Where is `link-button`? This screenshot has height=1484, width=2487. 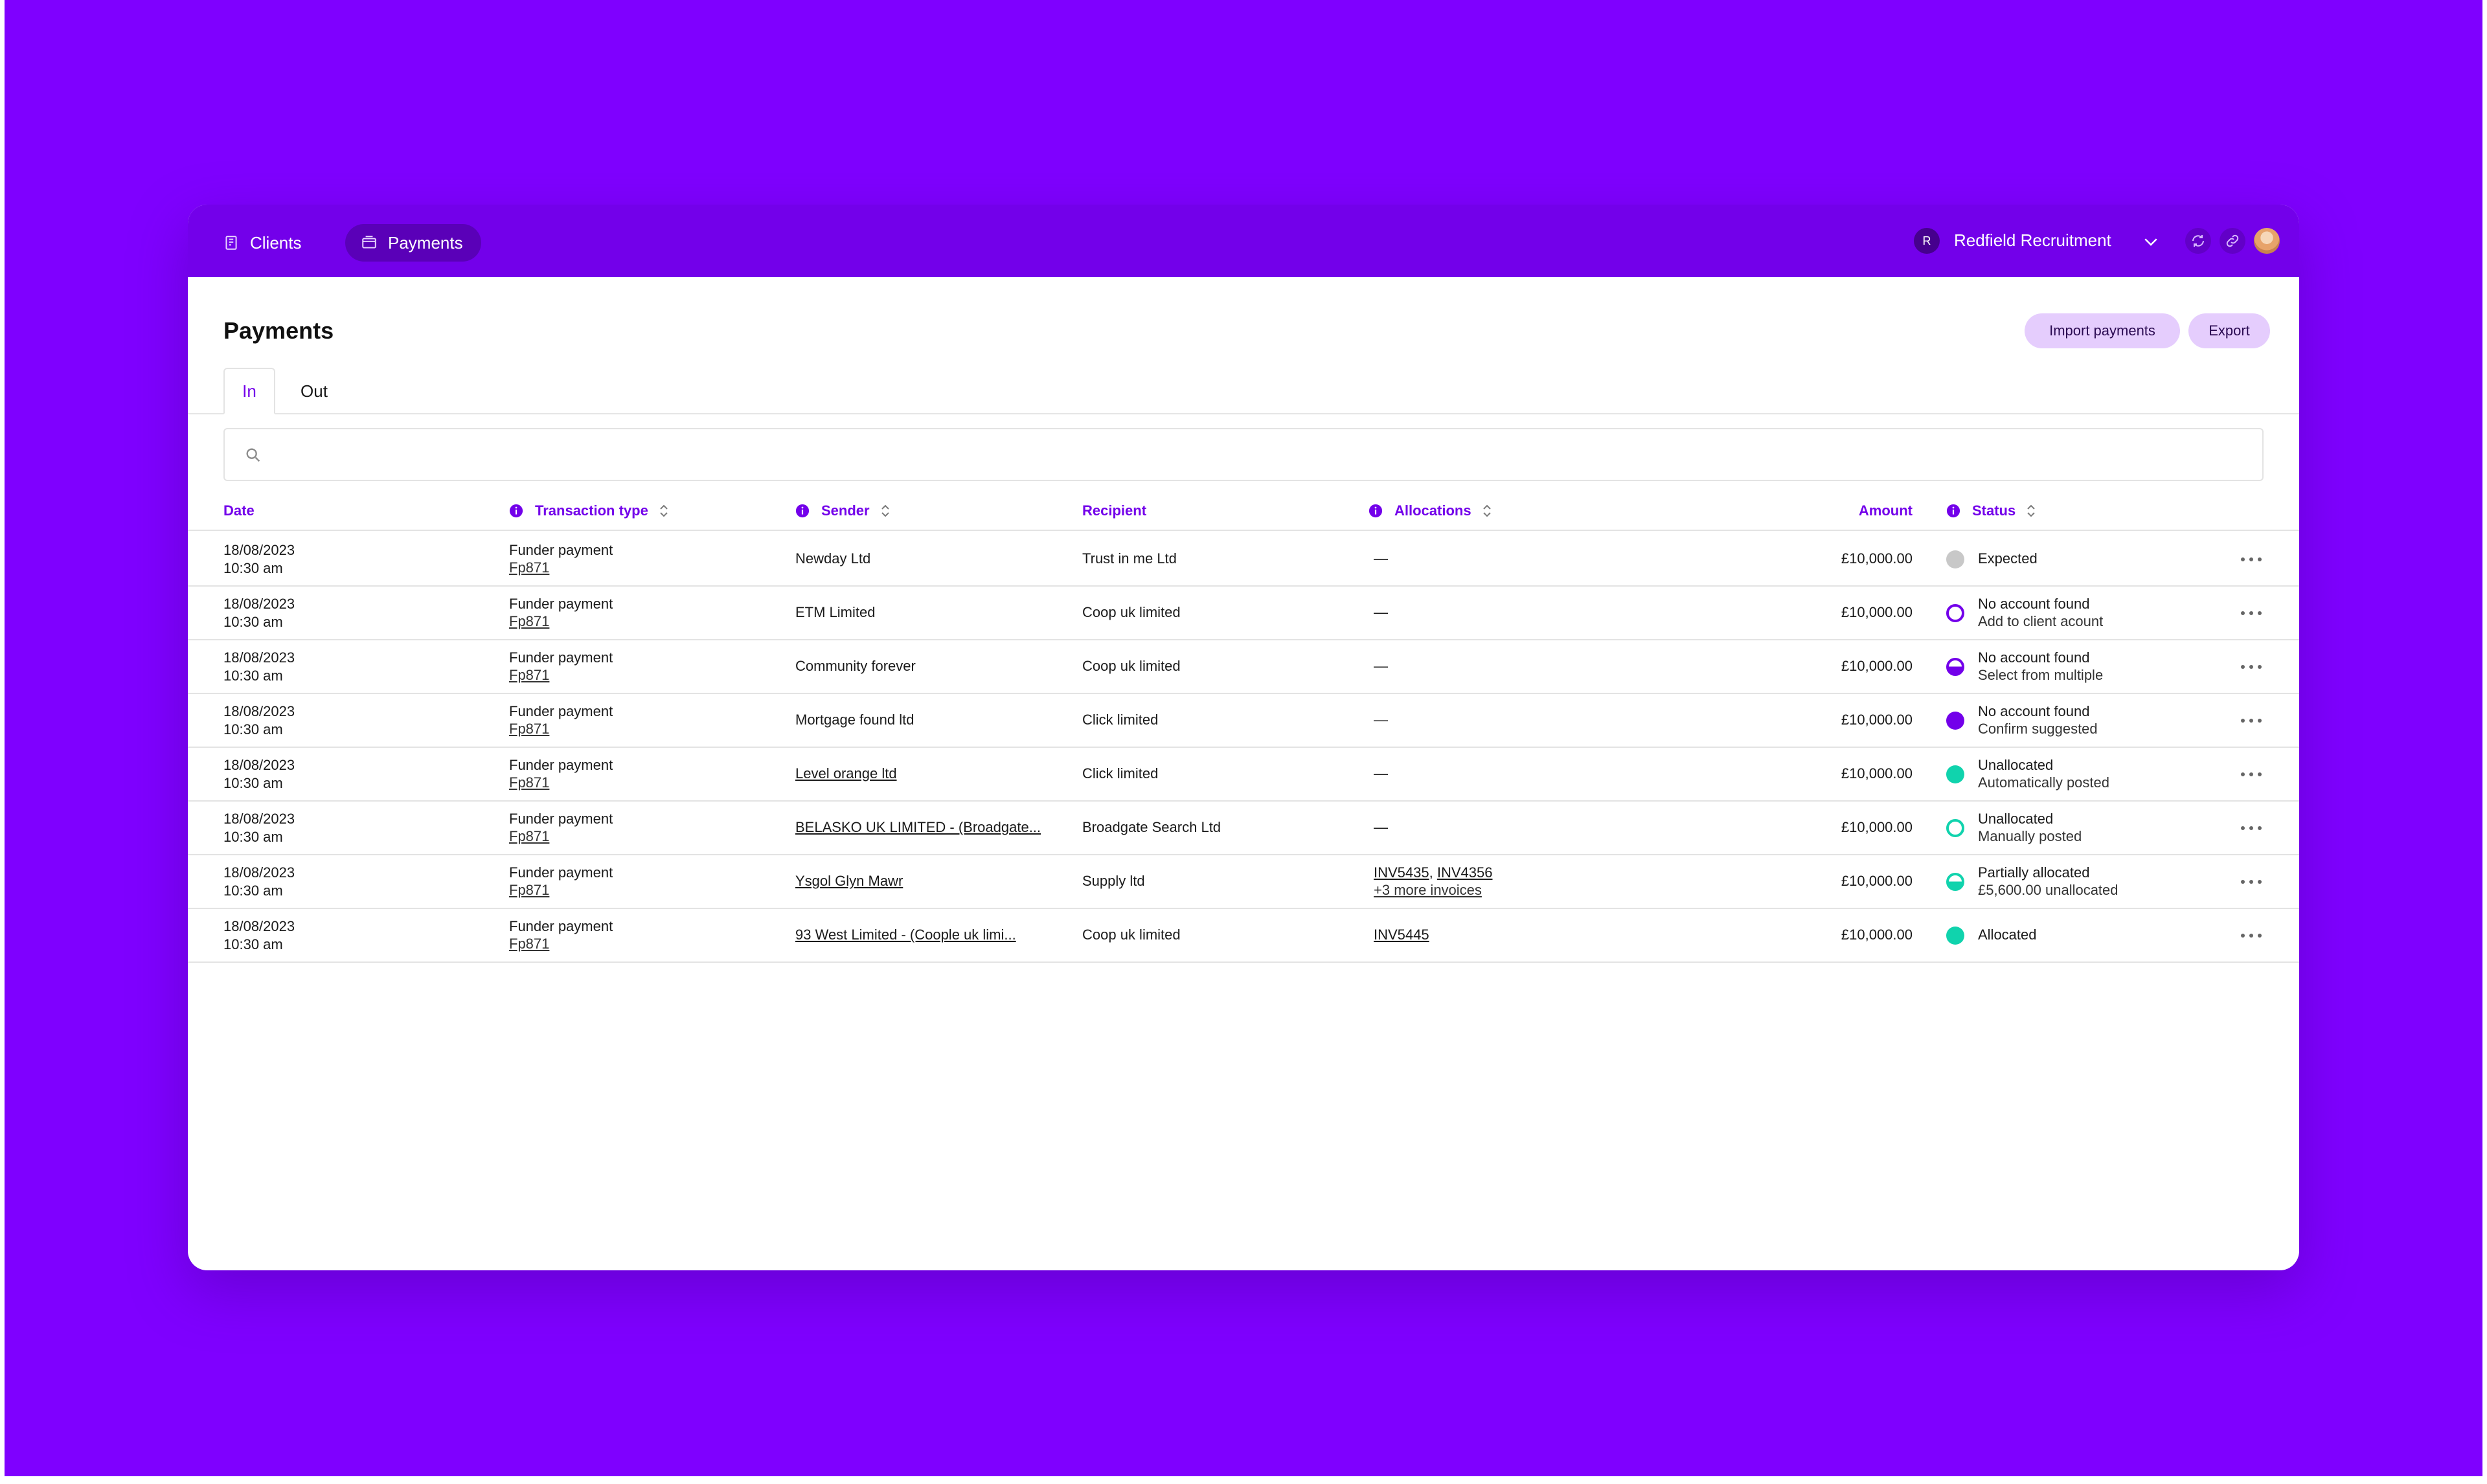
link-button is located at coordinates (2232, 241).